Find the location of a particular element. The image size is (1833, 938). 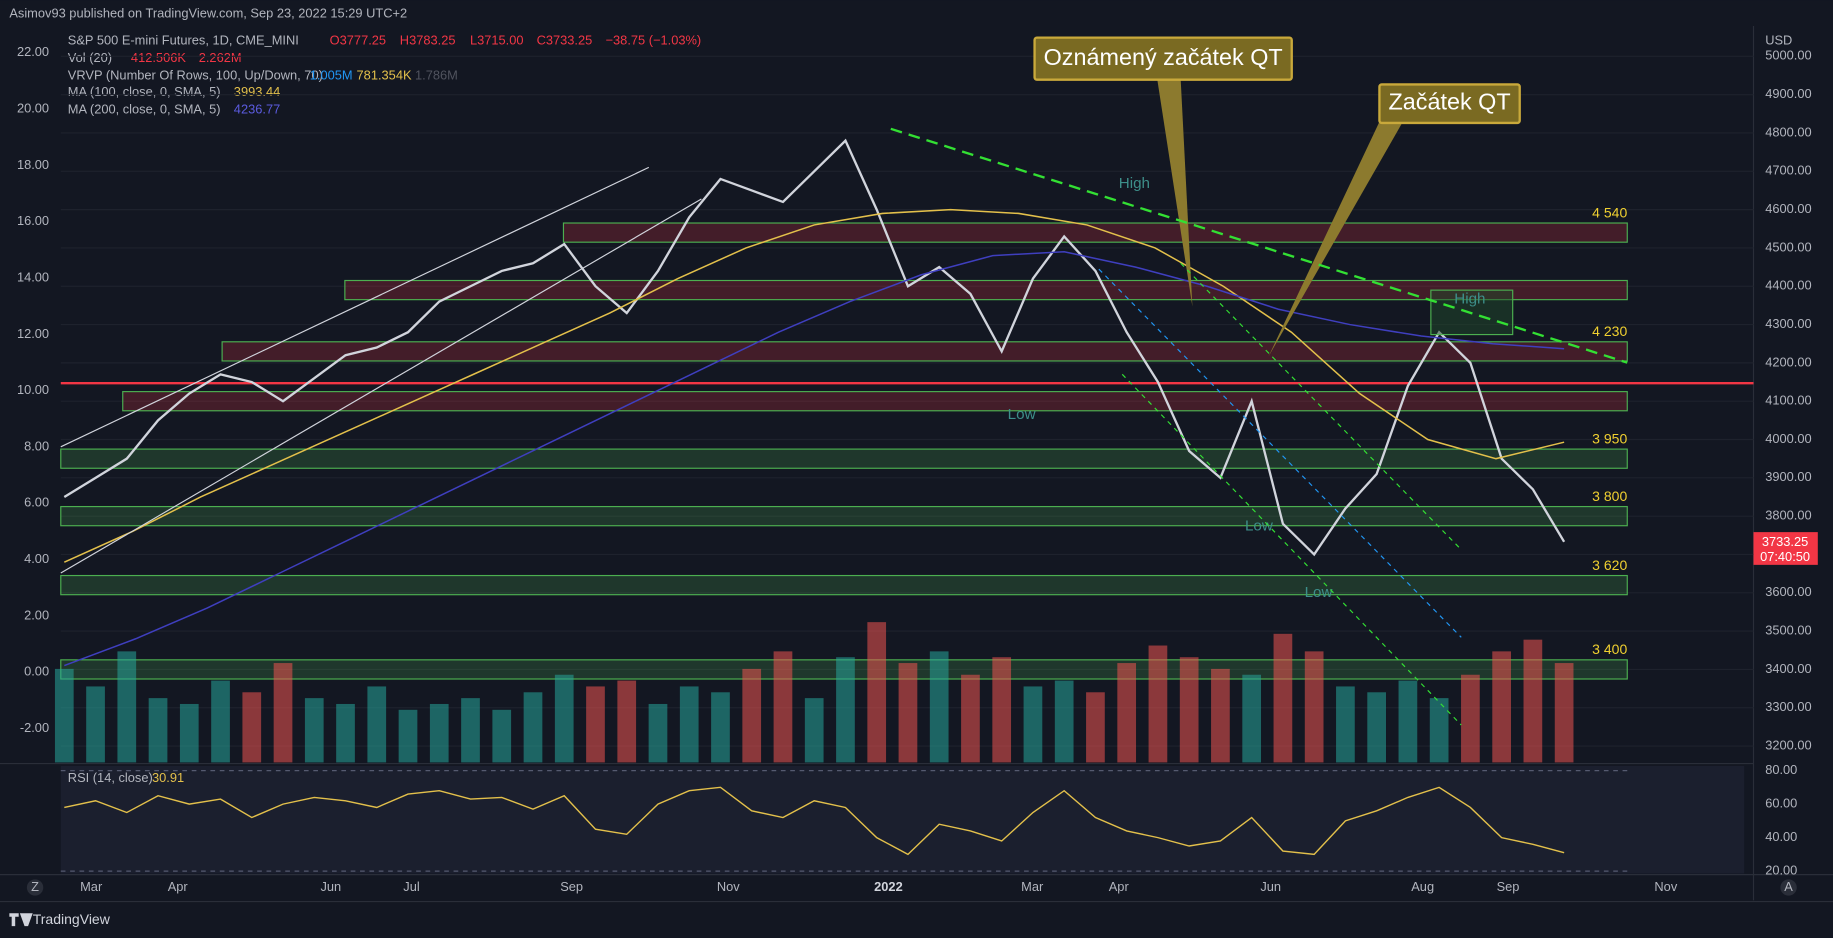

x-tick-label: Sep is located at coordinates (1508, 886).